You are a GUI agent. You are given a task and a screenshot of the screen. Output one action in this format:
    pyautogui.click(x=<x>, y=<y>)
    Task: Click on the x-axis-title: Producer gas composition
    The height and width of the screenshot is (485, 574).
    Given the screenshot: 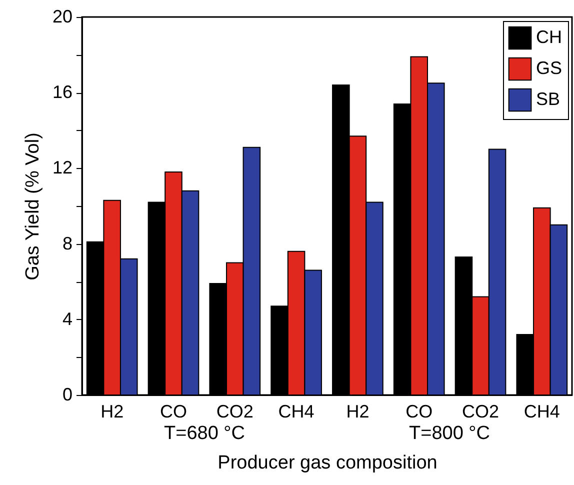 What is the action you would take?
    pyautogui.click(x=328, y=463)
    